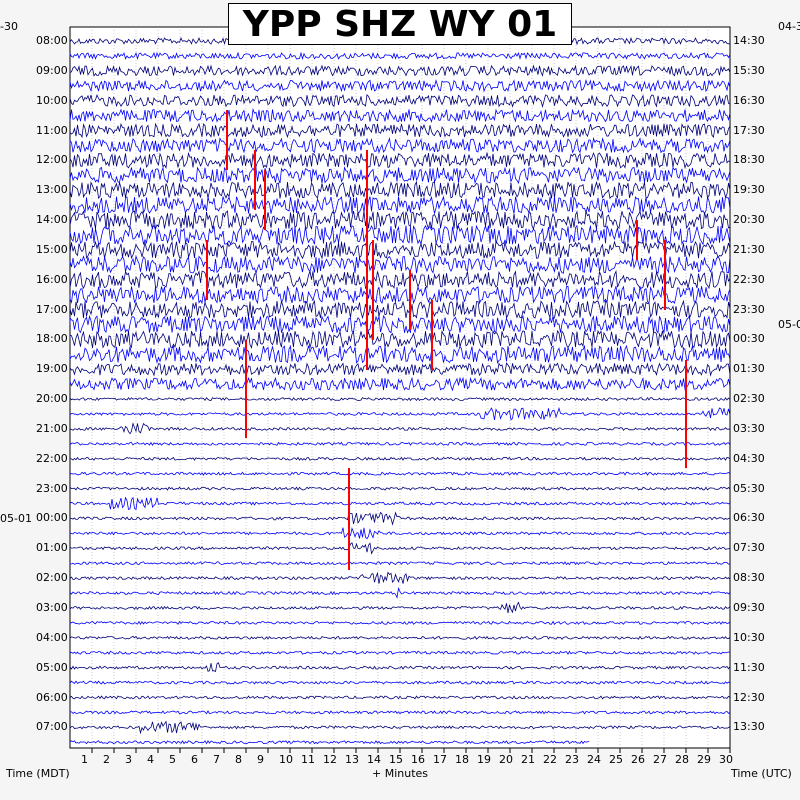 This screenshot has height=800, width=800. Describe the element at coordinates (238, 759) in the screenshot. I see `x-tick-label: 8` at that location.